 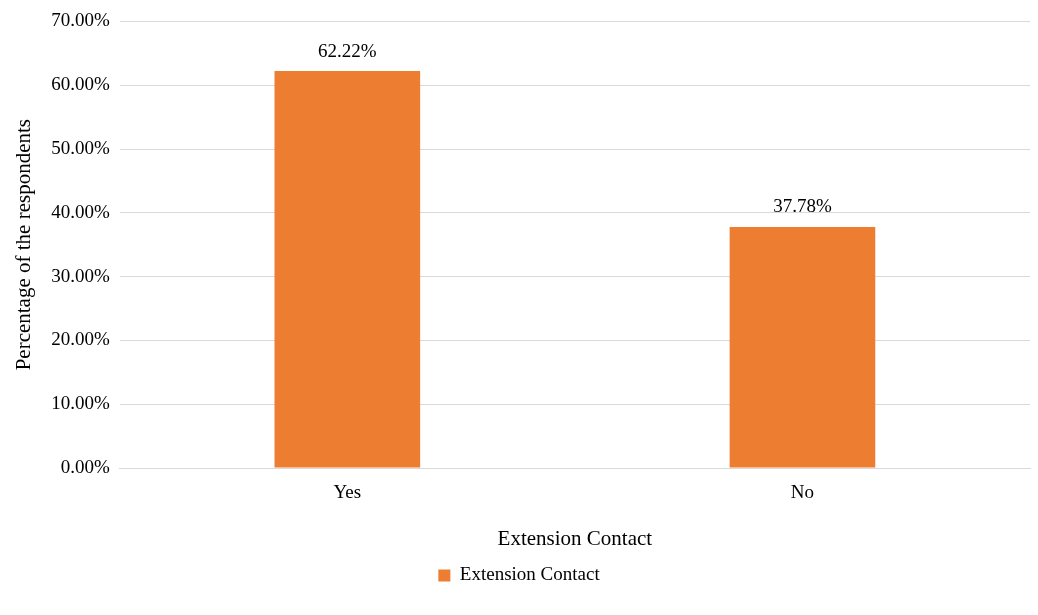 What do you see at coordinates (347, 492) in the screenshot?
I see `x-tick-label: Yes` at bounding box center [347, 492].